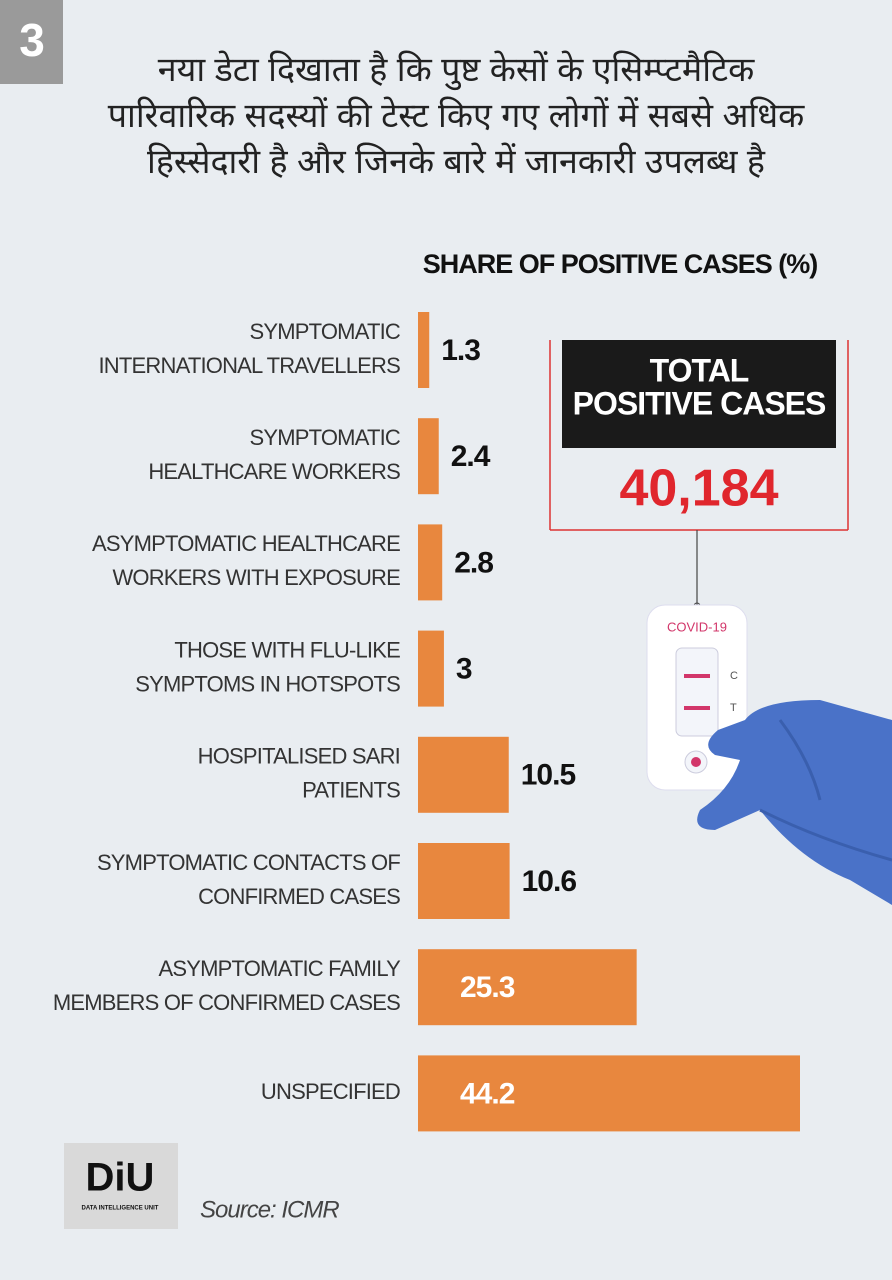  What do you see at coordinates (734, 676) in the screenshot?
I see `kit-mark: C` at bounding box center [734, 676].